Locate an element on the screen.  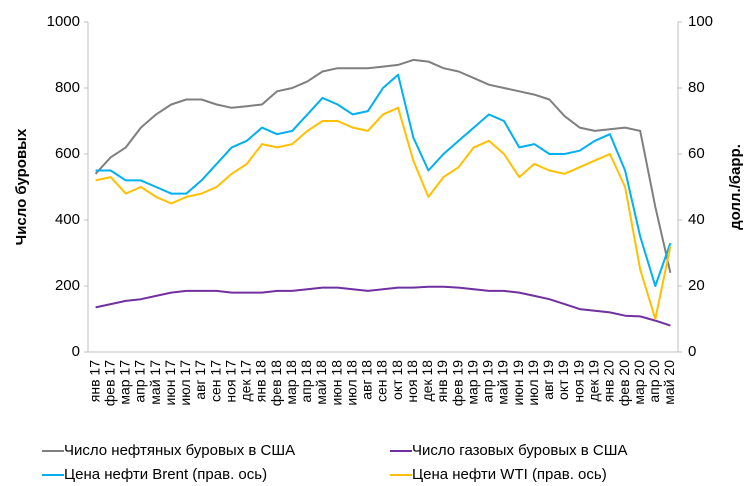
x-tick-label: апр 17 is located at coordinates (140, 381).